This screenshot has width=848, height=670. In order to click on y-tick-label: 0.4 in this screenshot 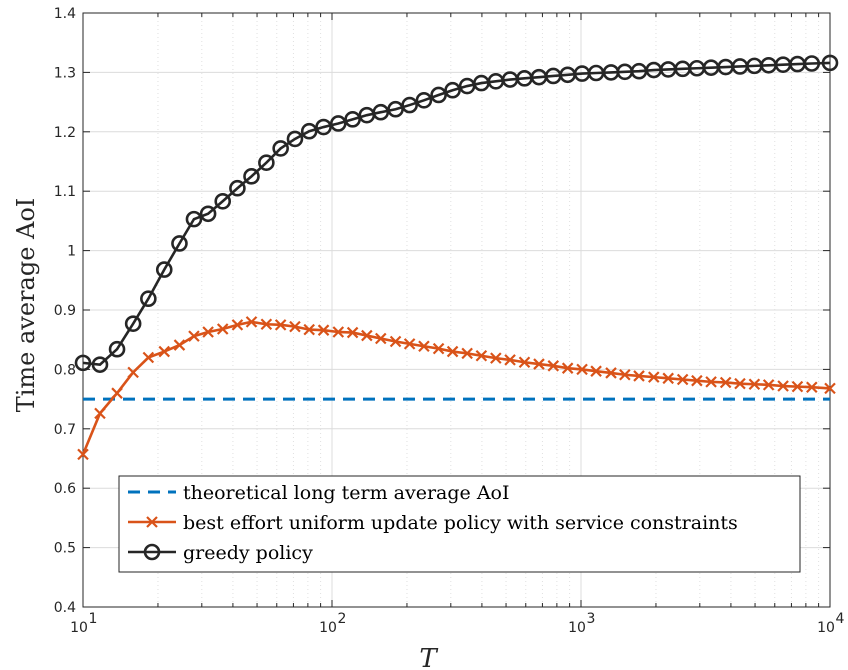, I will do `click(65, 608)`.